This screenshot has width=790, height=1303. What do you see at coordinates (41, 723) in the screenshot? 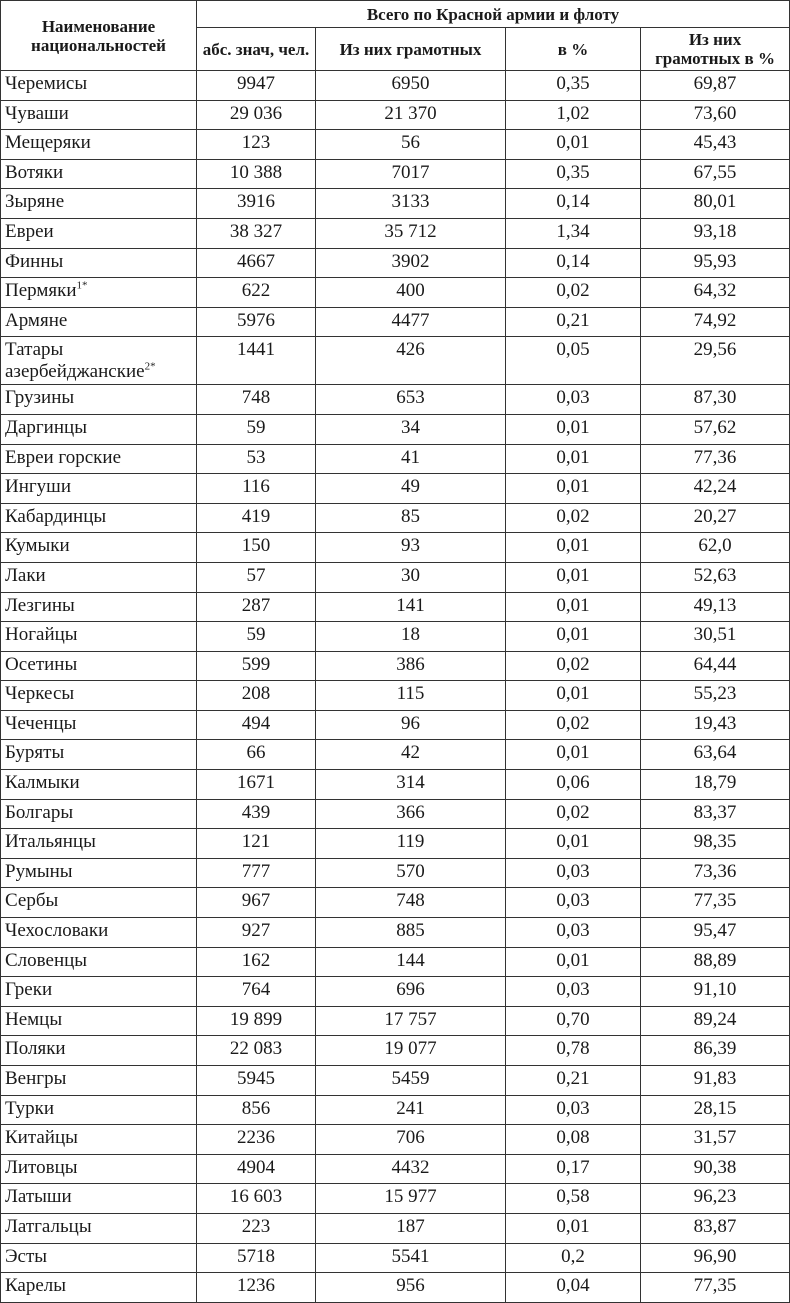
I see `nationality-name: Чеченцы` at bounding box center [41, 723].